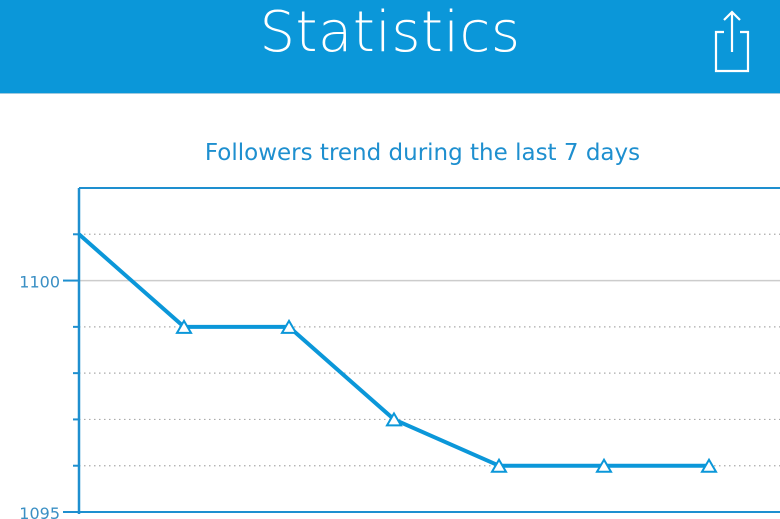  What do you see at coordinates (422, 153) in the screenshot?
I see `chart-title: Followers trend during the last 7 days` at bounding box center [422, 153].